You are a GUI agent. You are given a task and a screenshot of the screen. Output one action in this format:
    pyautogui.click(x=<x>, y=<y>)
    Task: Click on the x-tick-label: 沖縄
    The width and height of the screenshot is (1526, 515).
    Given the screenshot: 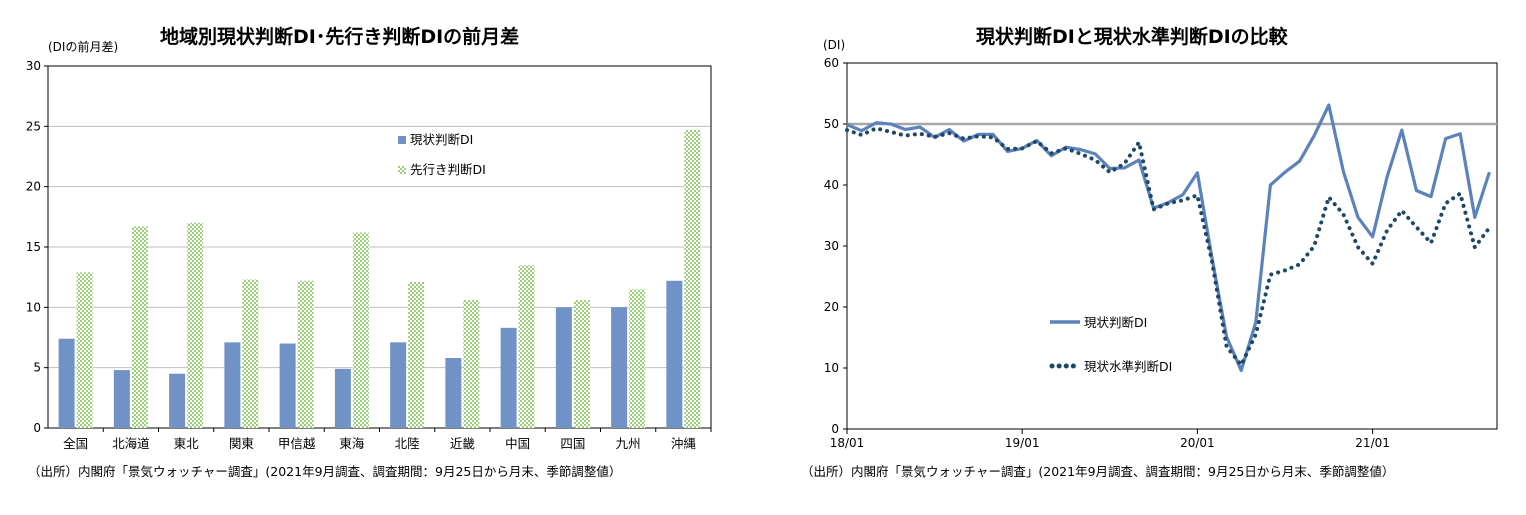 What is the action you would take?
    pyautogui.click(x=684, y=443)
    